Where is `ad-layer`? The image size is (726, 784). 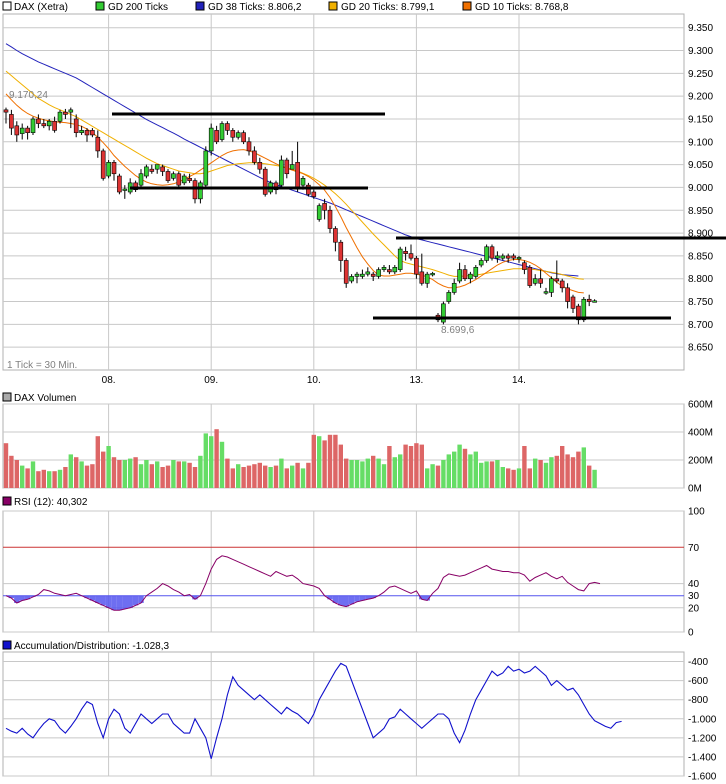 ad-layer is located at coordinates (313, 710).